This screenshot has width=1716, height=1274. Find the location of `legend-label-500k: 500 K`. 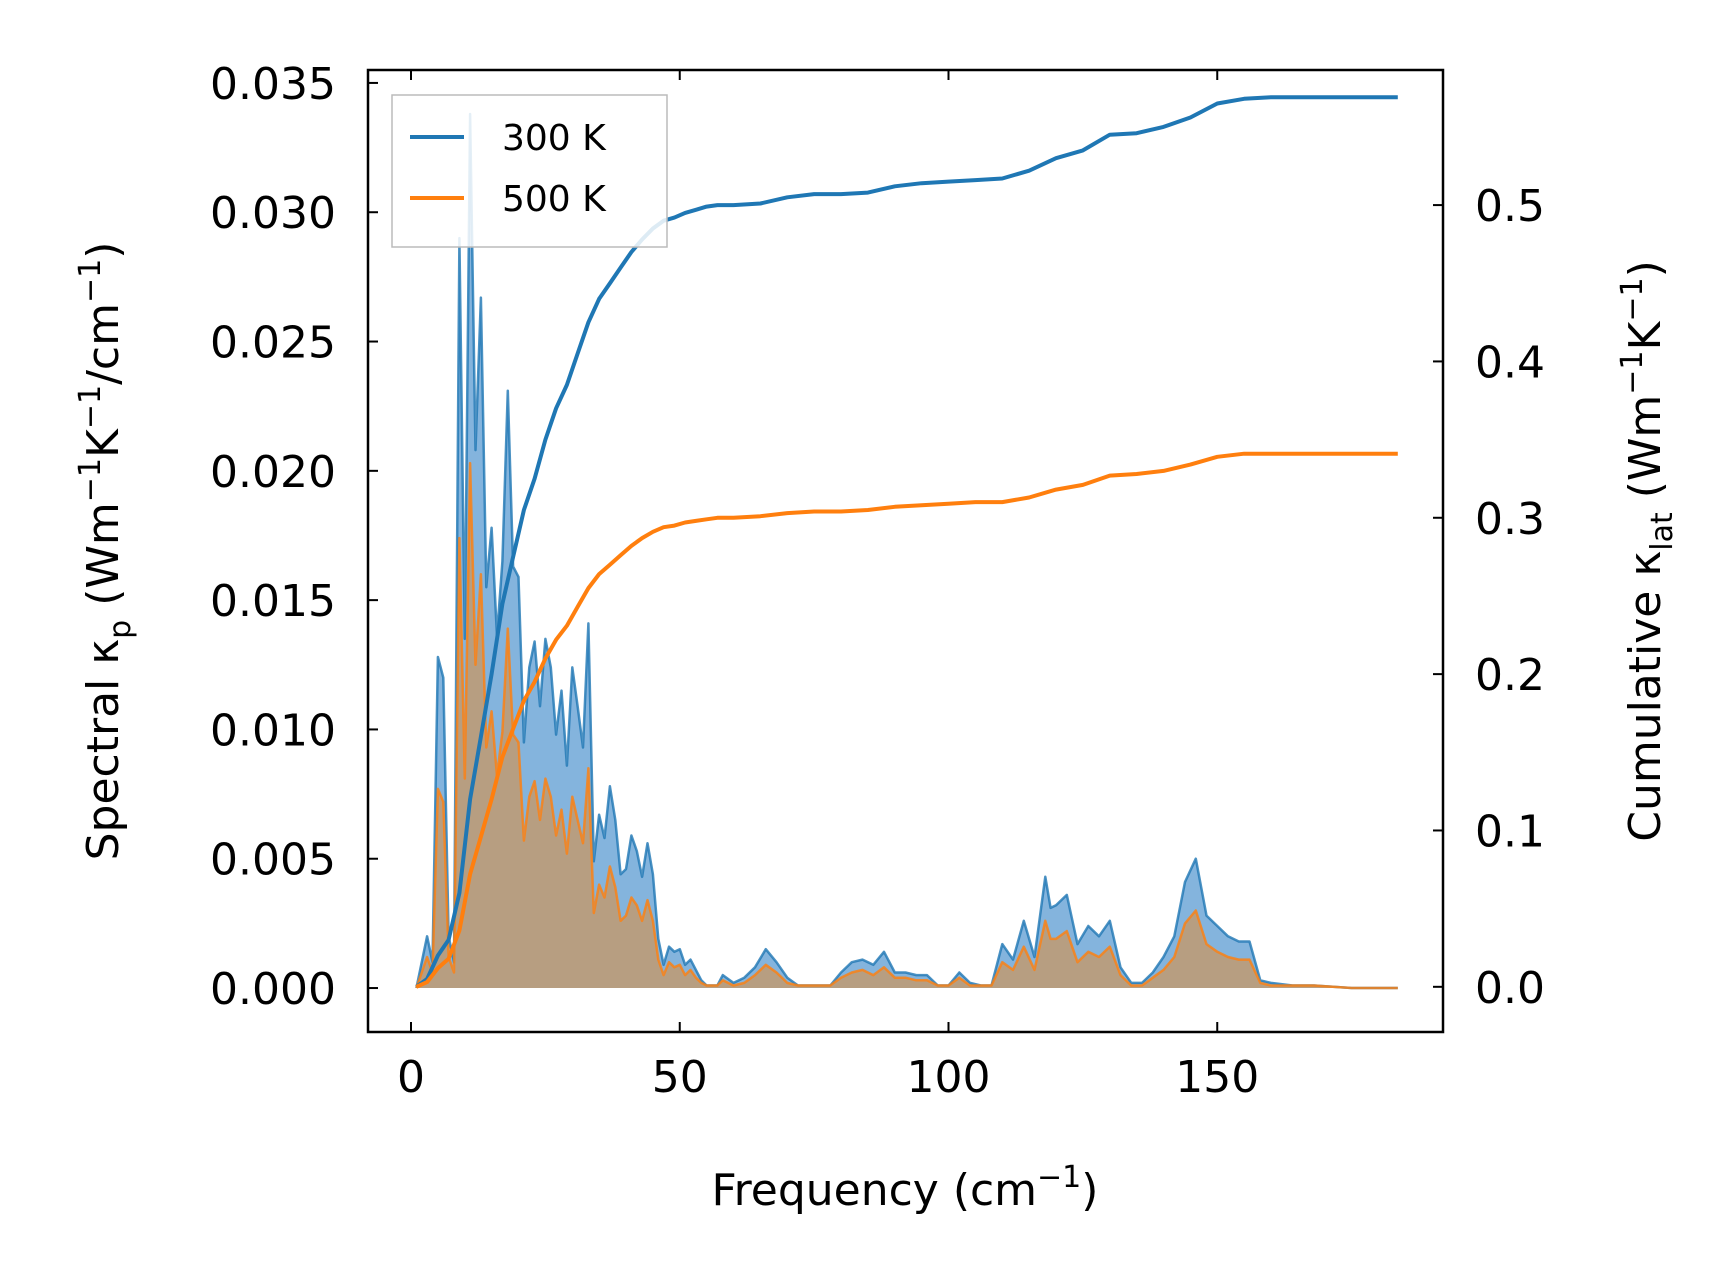

legend-label-500k: 500 K is located at coordinates (554, 199).